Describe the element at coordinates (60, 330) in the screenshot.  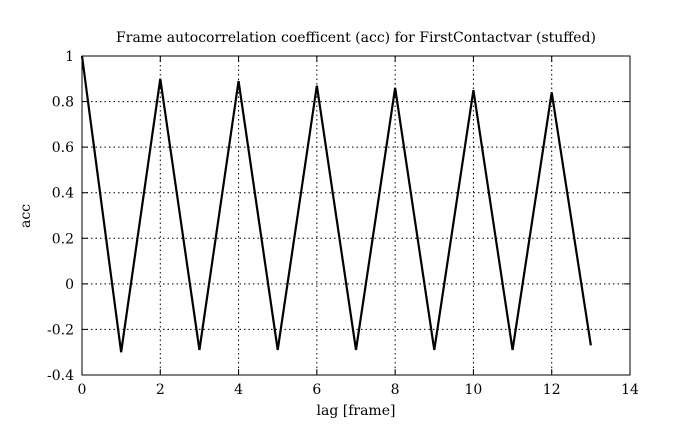
I see `y-tick-label: -0.2` at that location.